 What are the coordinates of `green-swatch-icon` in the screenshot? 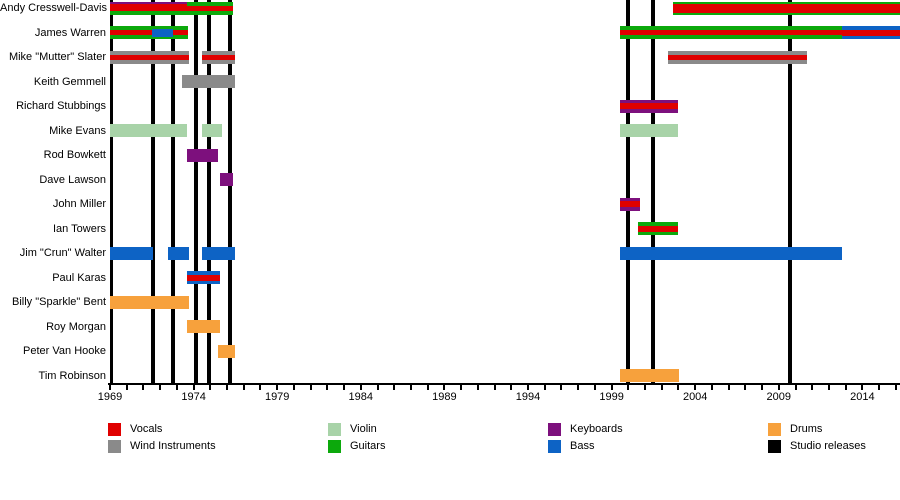 It's located at (334, 446).